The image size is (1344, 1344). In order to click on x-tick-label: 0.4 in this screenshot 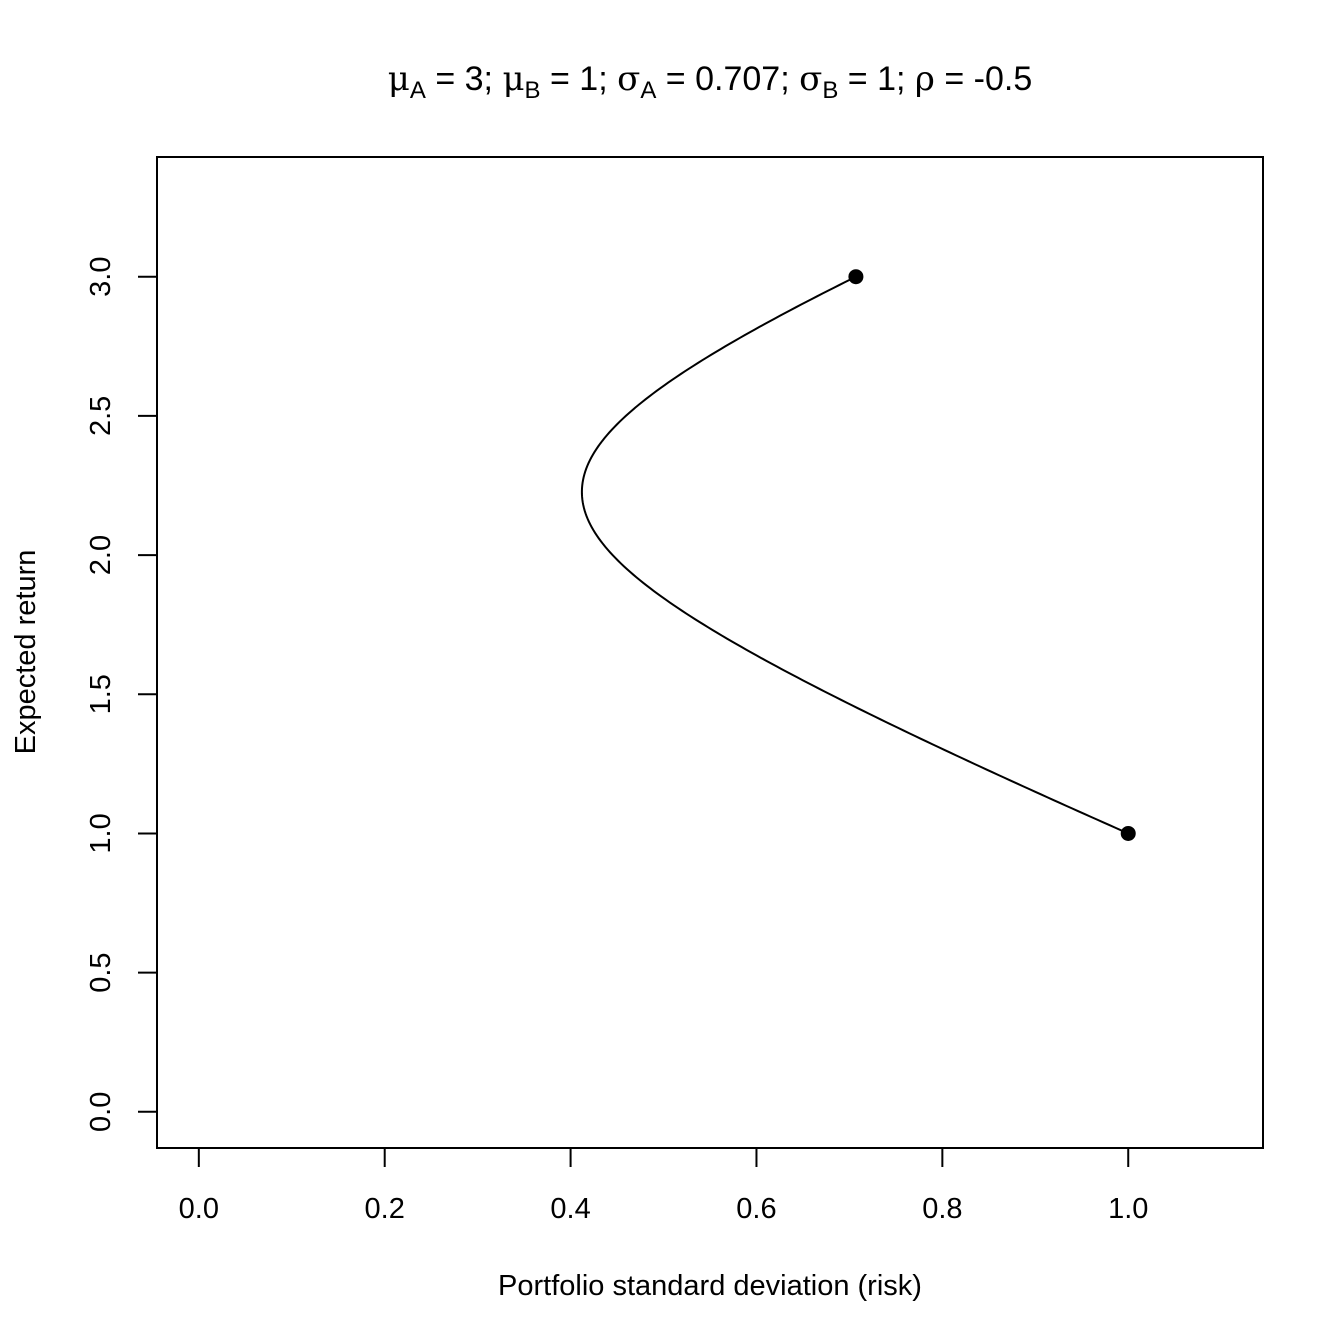, I will do `click(570, 1209)`.